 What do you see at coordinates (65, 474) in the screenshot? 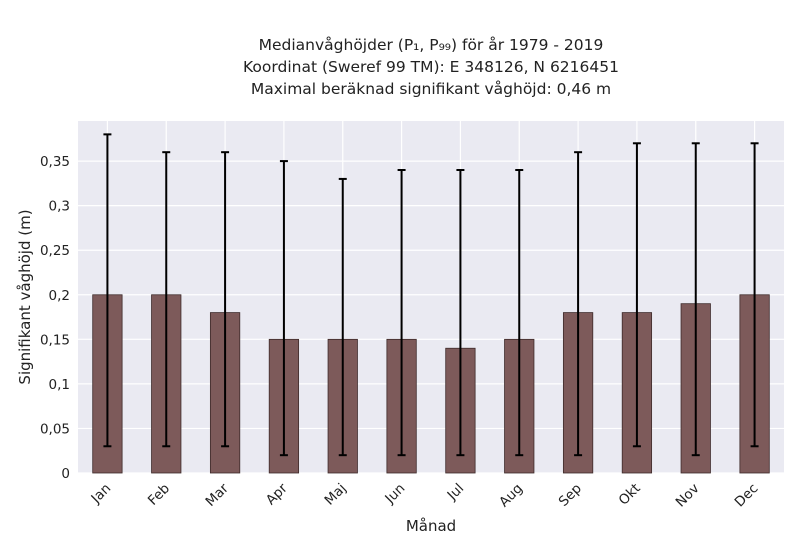
I see `y-tick-label: 0` at bounding box center [65, 474].